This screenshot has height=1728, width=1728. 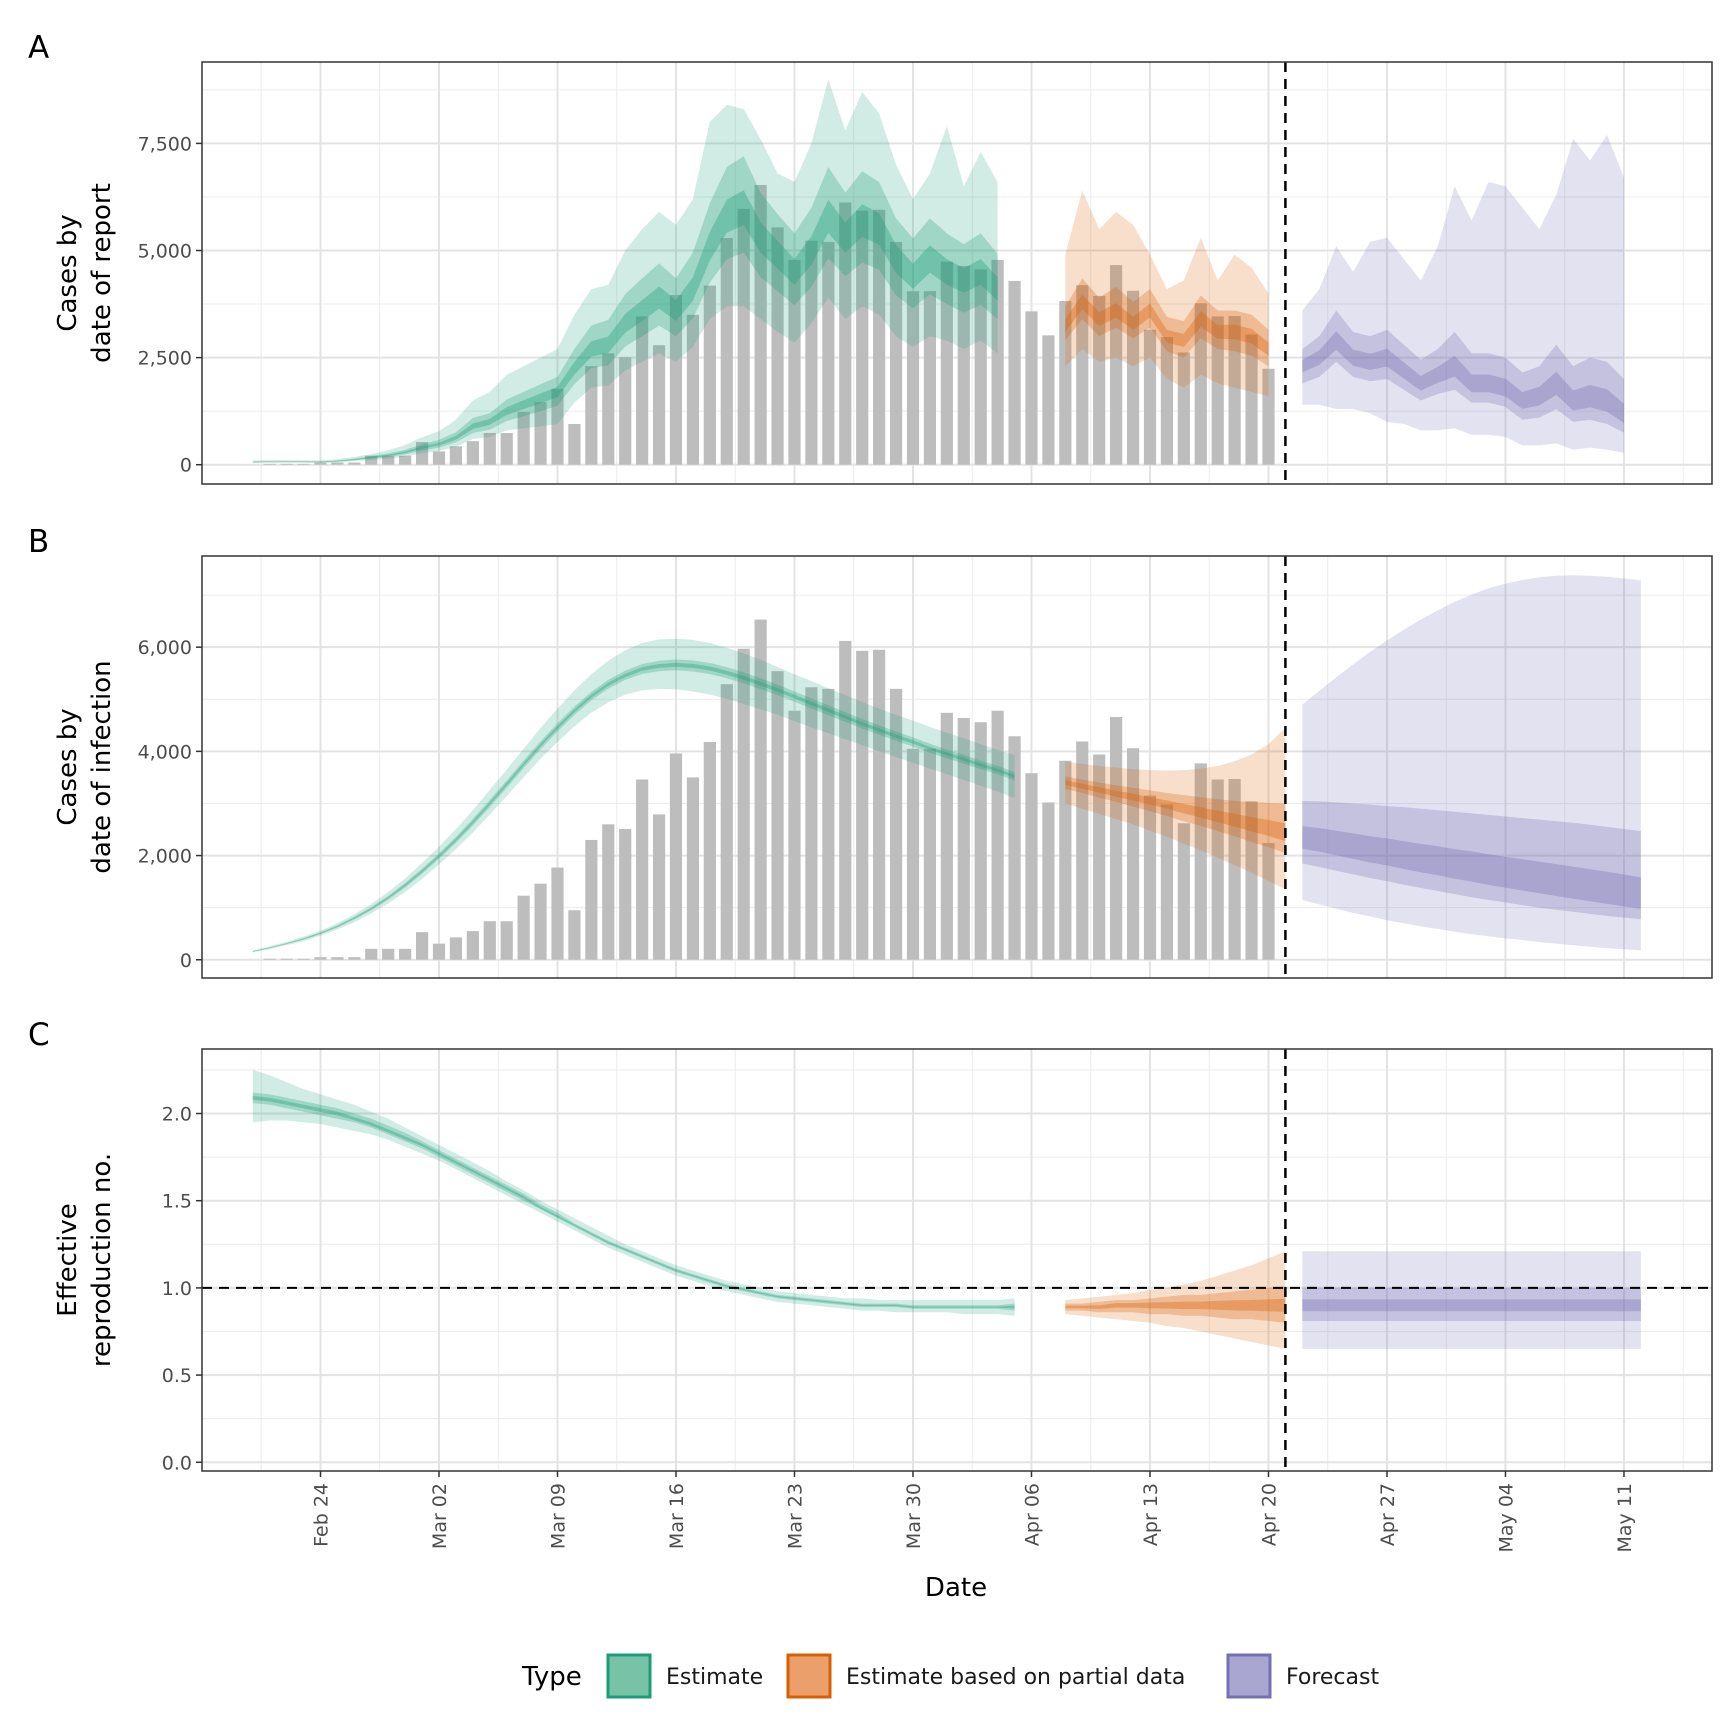 What do you see at coordinates (633, 795) in the screenshot?
I see `series-estimate` at bounding box center [633, 795].